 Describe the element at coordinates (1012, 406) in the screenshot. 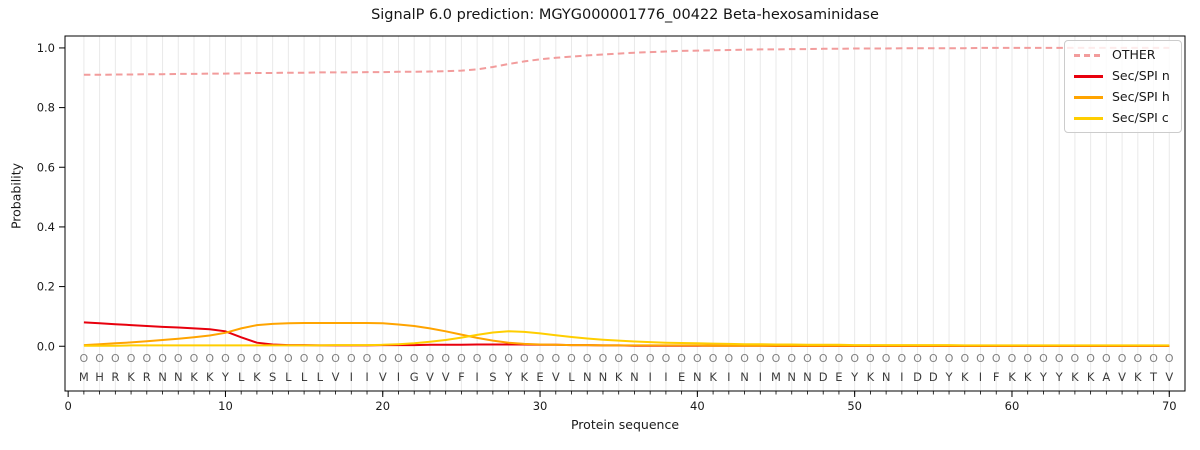

I see `tick-or-letter-text: 60` at that location.